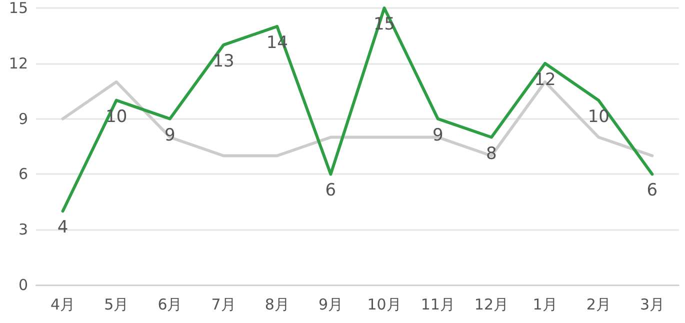 This screenshot has width=685, height=323. What do you see at coordinates (23, 119) in the screenshot?
I see `y-tick-label: 9` at bounding box center [23, 119].